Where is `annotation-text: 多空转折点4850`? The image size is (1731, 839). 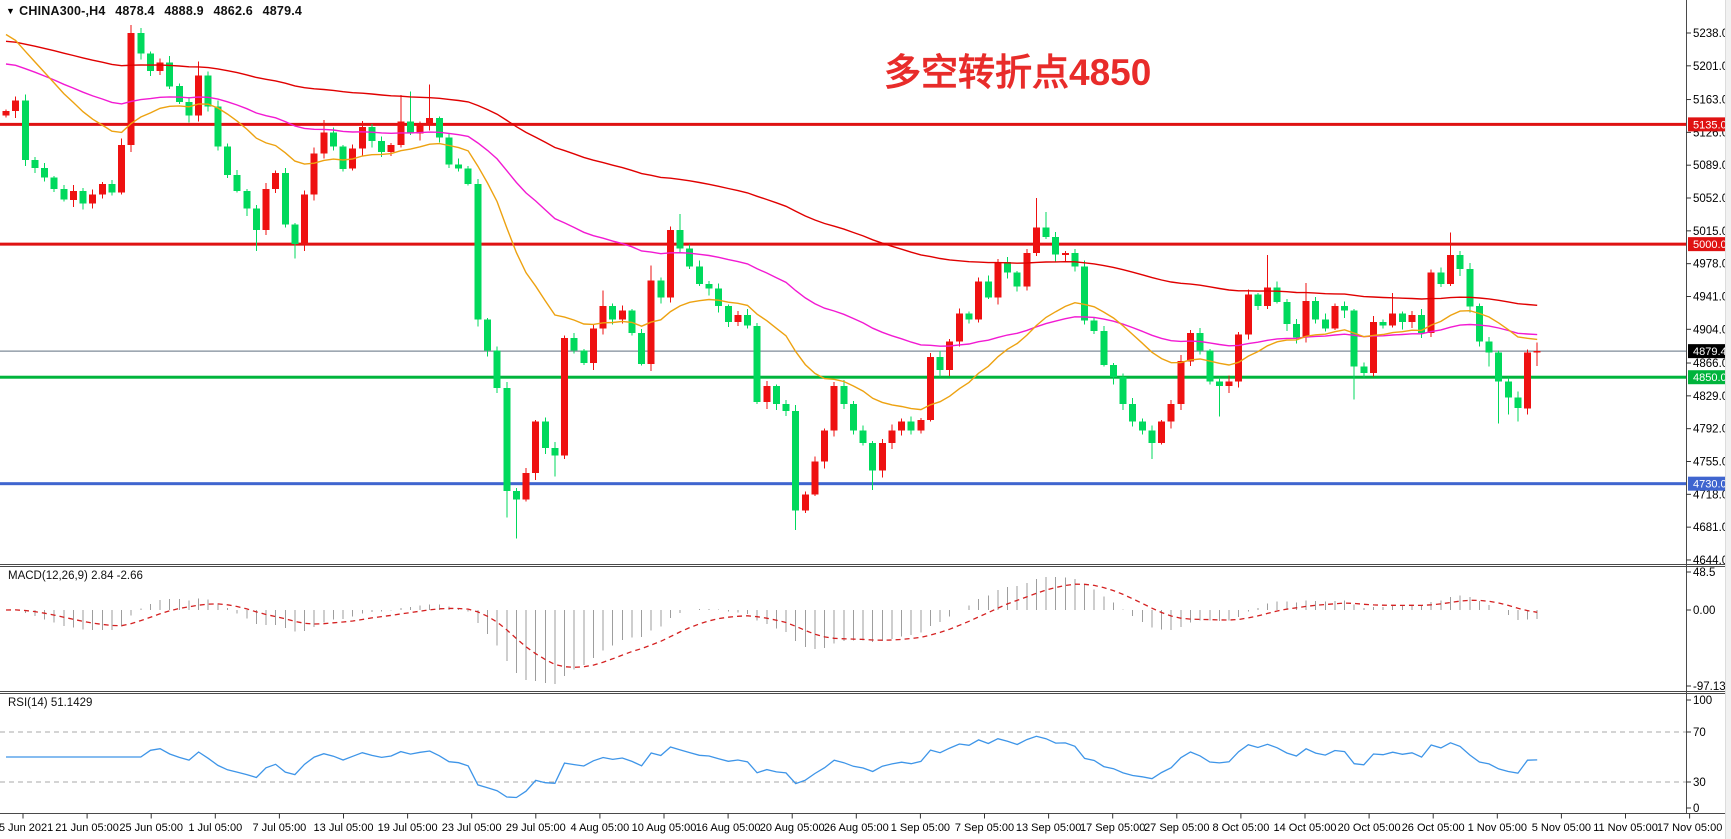 annotation-text: 多空转折点4850 is located at coordinates (1018, 72).